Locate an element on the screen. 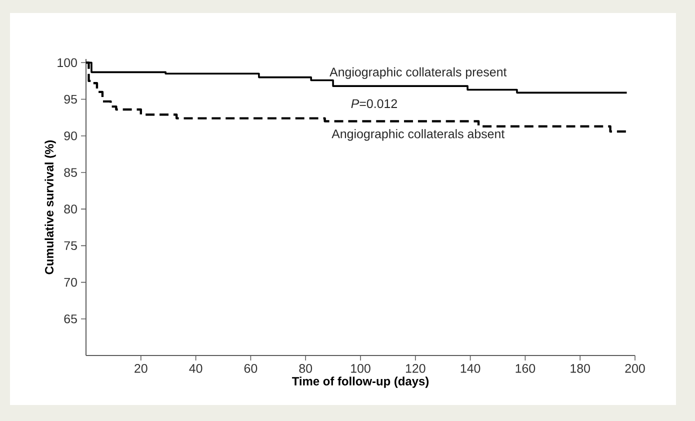 The image size is (695, 421). y-axis-title: Cumulative survival (%) is located at coordinates (50, 207).